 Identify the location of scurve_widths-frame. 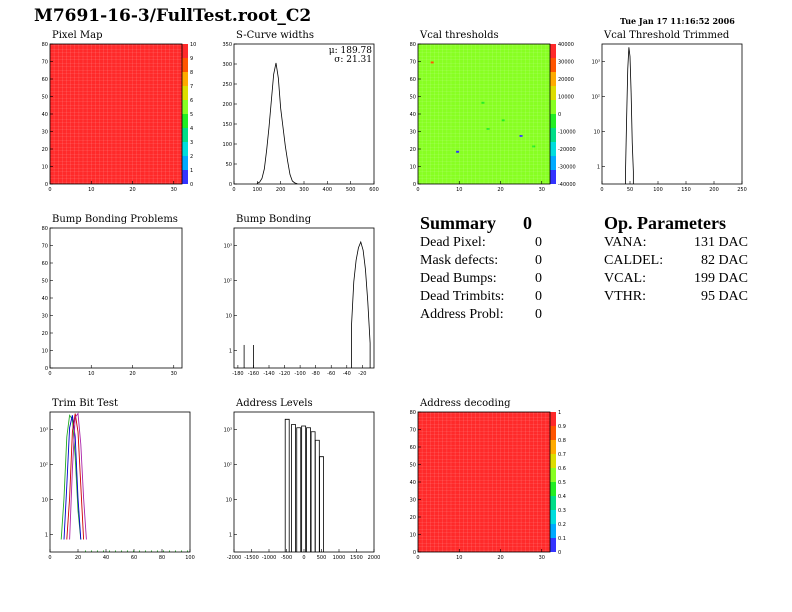
(304, 114).